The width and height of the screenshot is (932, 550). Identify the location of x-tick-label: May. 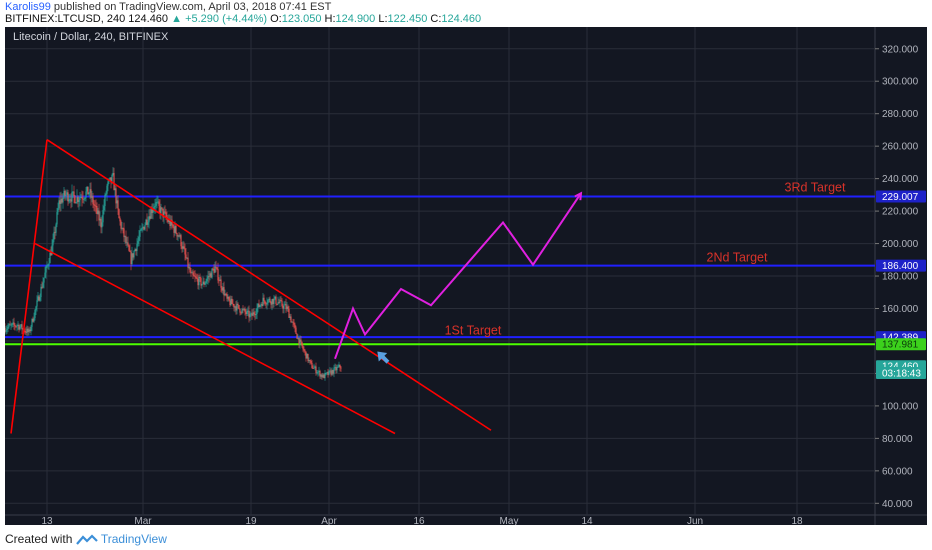
(509, 520).